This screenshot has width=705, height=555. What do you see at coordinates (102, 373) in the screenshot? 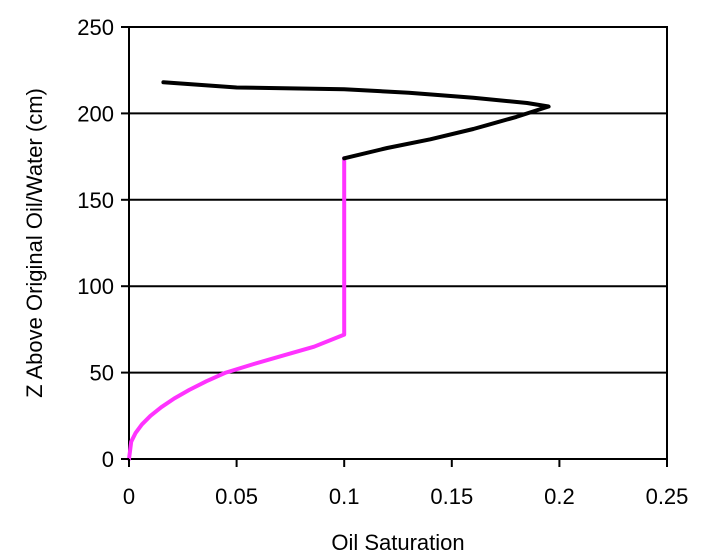
I see `y-tick-label-1: 50` at bounding box center [102, 373].